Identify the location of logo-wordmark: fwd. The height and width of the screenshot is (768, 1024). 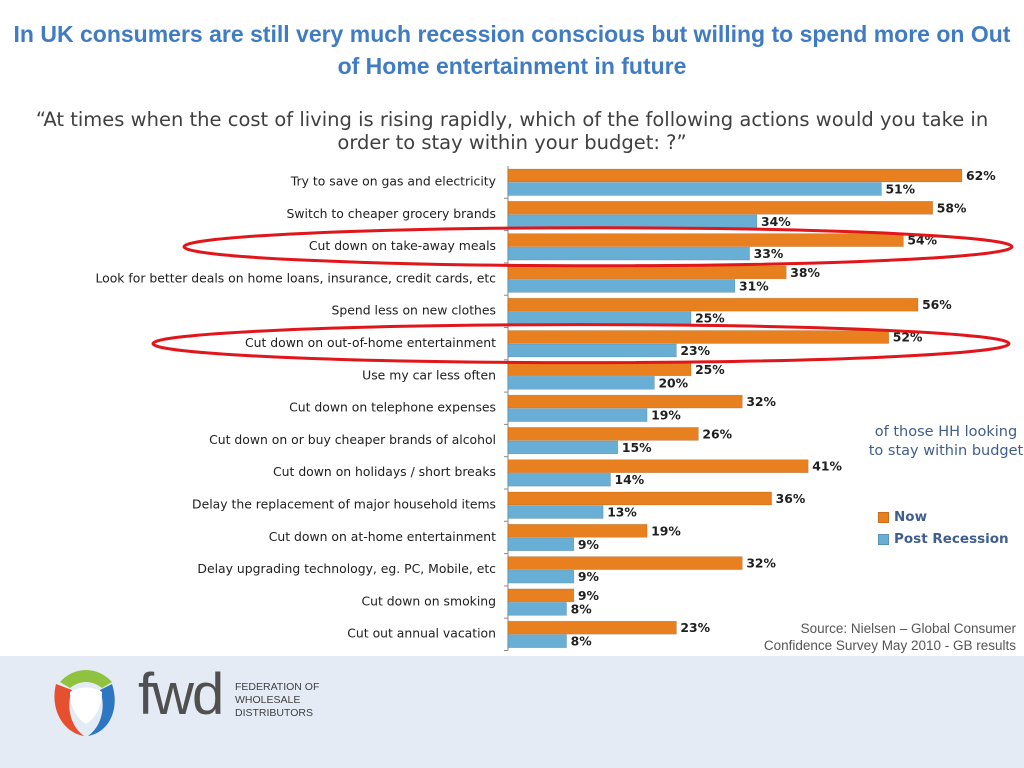
(181, 694).